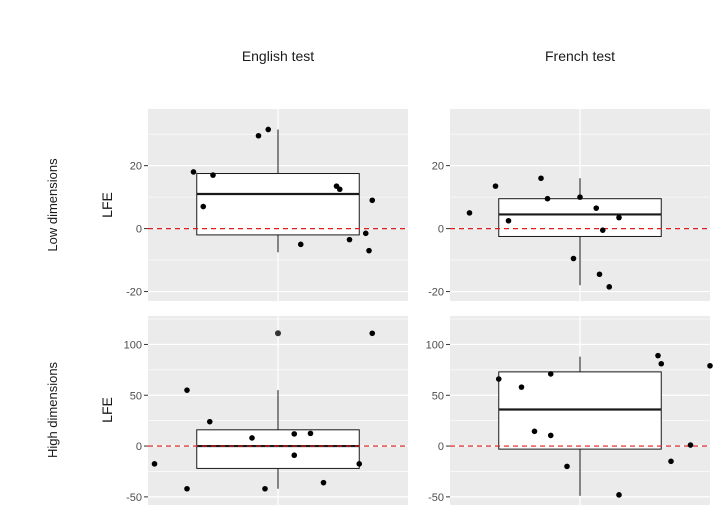 The width and height of the screenshot is (725, 521). What do you see at coordinates (52, 409) in the screenshot?
I see `row-title-high-dimensions: High dimensions` at bounding box center [52, 409].